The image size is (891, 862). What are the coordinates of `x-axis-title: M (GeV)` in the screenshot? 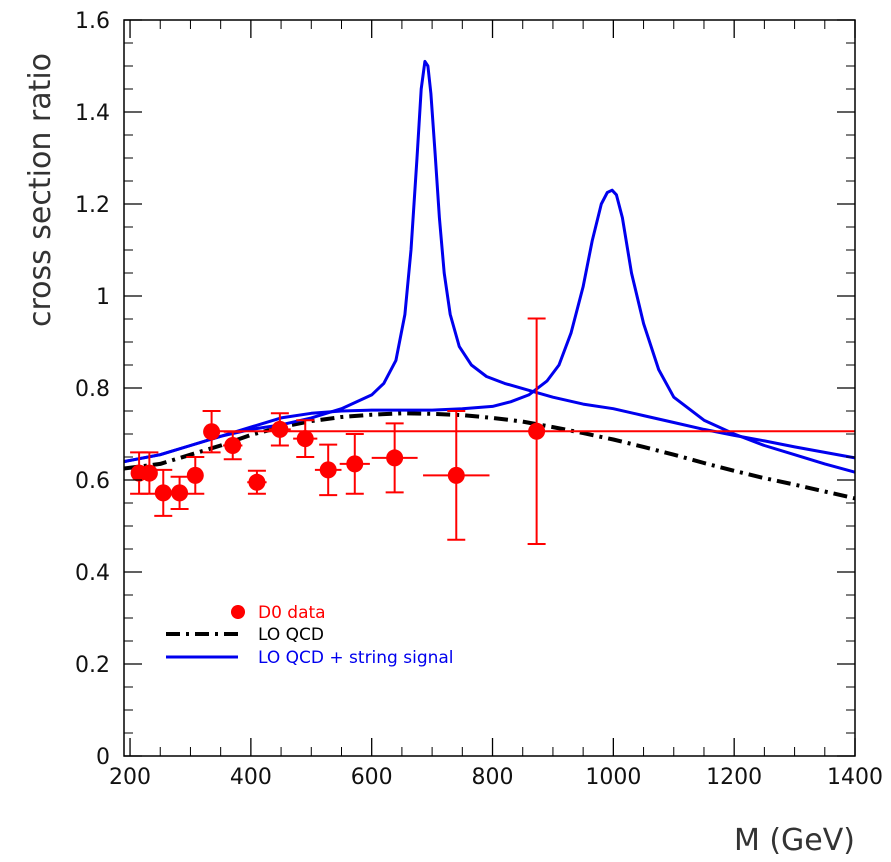 It's located at (794, 840).